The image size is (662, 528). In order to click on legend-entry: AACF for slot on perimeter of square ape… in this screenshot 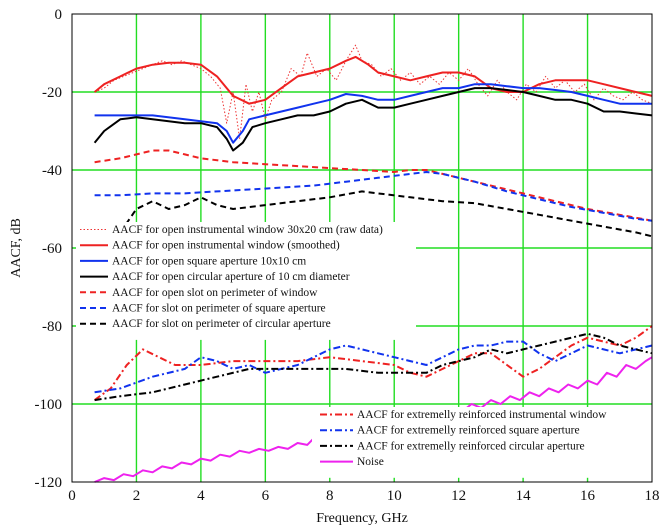, I will do `click(219, 309)`.